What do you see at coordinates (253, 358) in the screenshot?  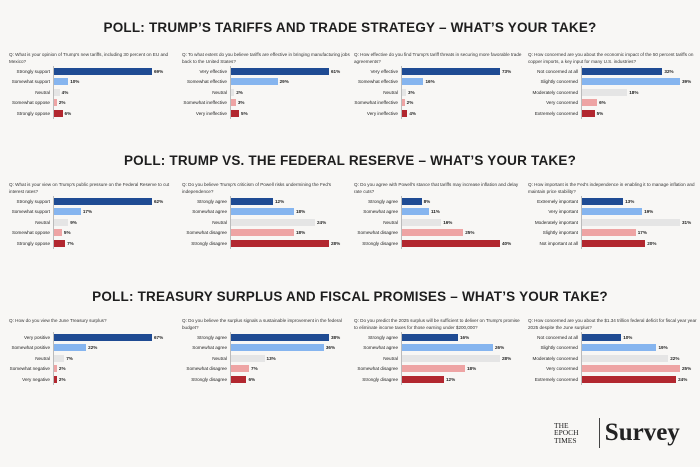 I see `bar-track: 13%` at bounding box center [253, 358].